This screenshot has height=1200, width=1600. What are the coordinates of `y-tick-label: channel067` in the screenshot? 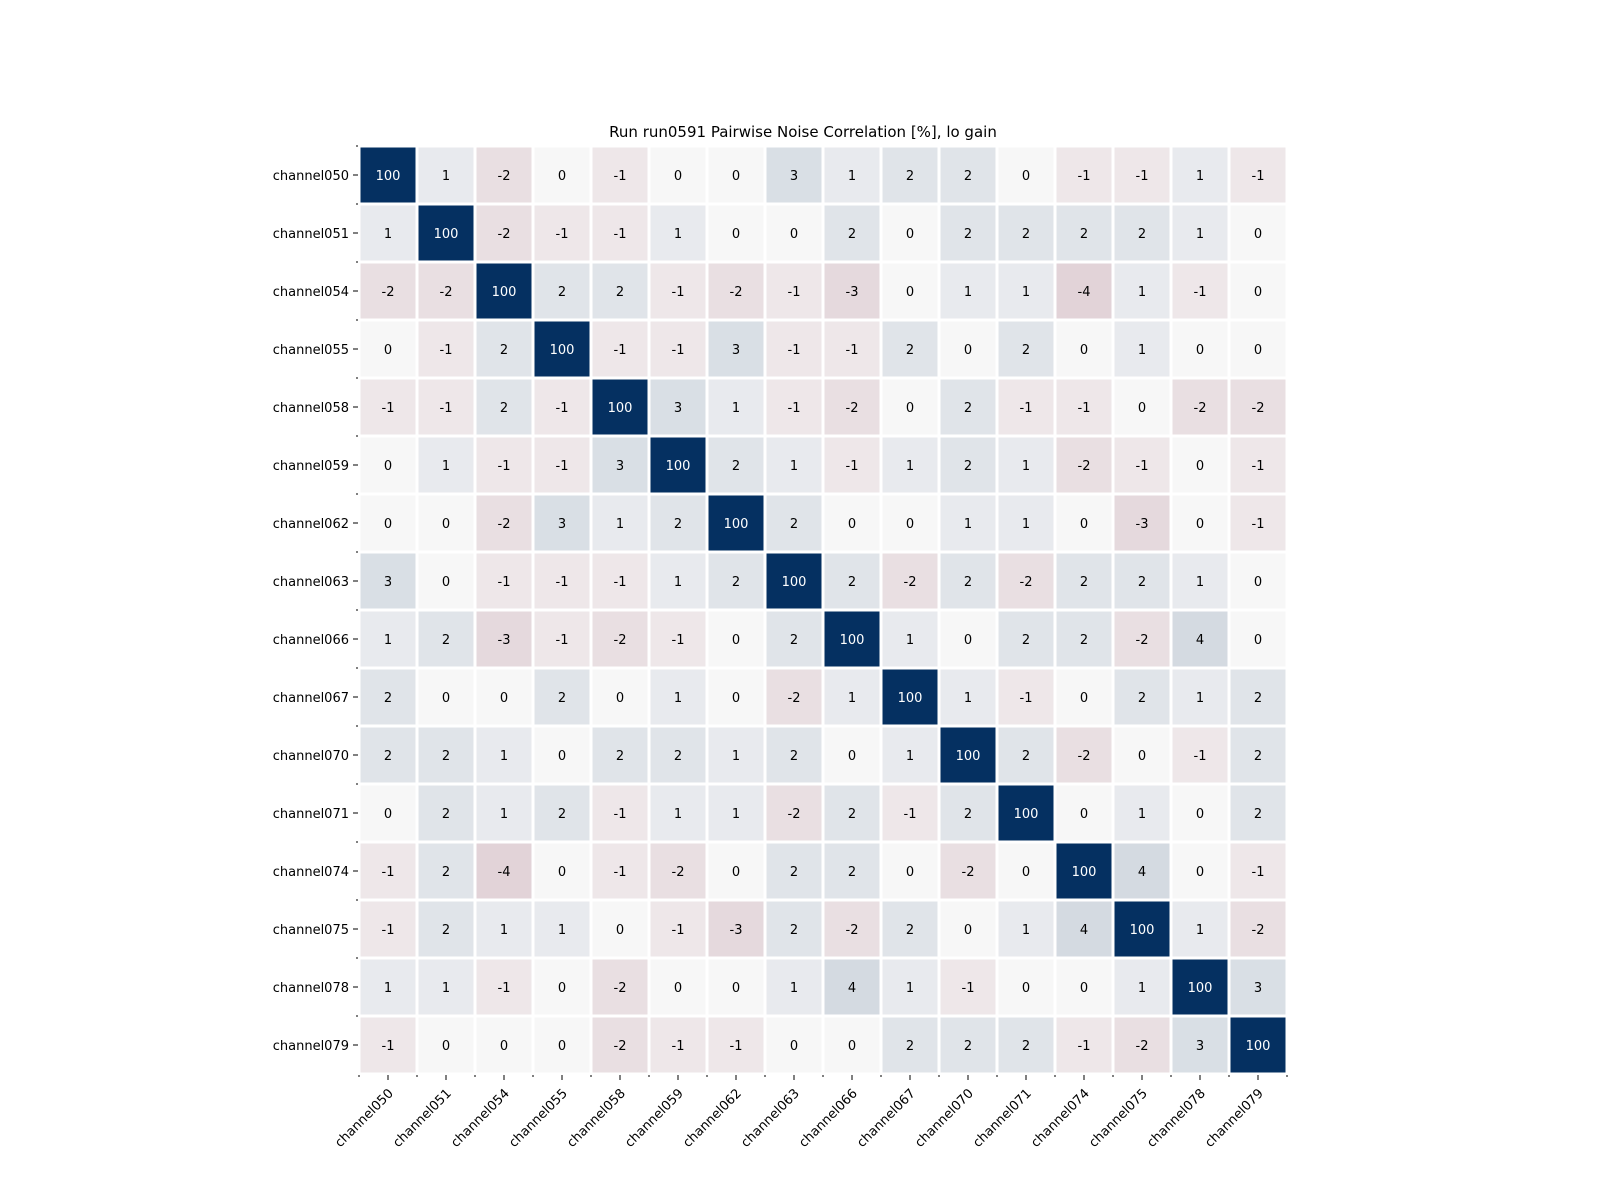 It's located at (311, 698).